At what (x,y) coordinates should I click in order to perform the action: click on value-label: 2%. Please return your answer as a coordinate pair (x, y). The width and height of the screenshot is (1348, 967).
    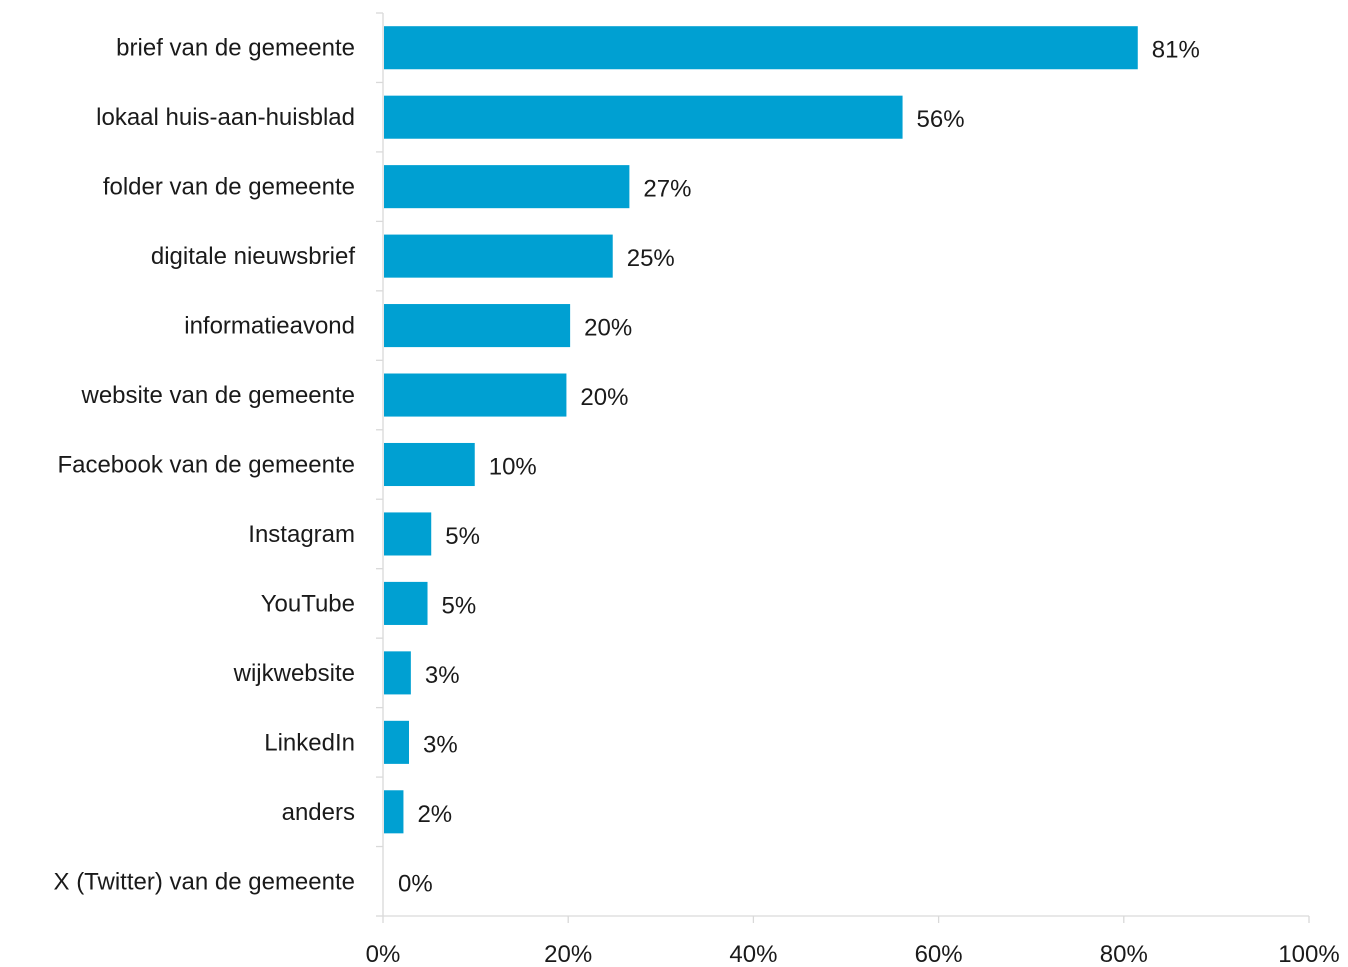
    Looking at the image, I should click on (434, 814).